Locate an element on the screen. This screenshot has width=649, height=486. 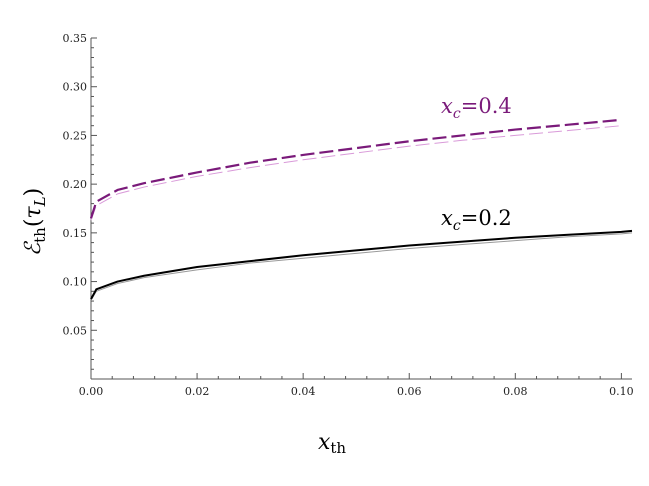
y-tick-label: 0.20 is located at coordinates (75, 184).